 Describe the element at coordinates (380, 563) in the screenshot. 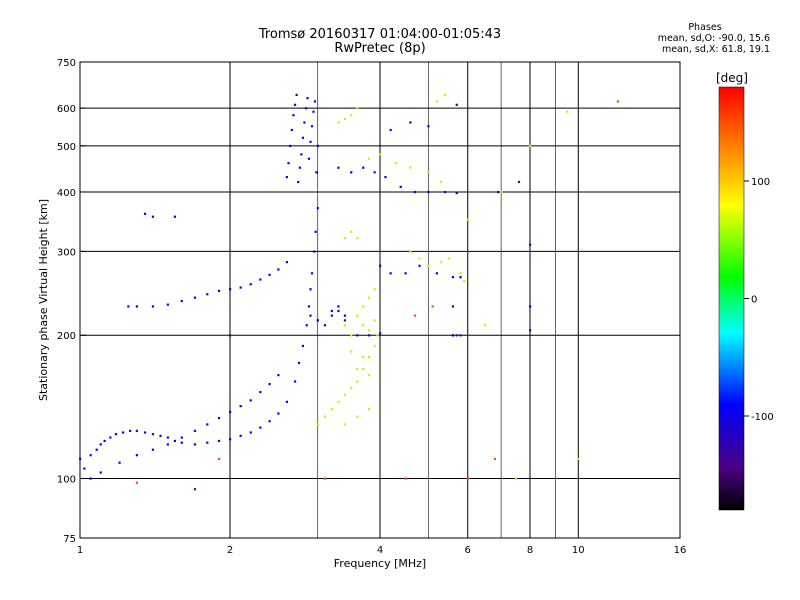

I see `x-axis-title: Frequency [MHz]` at that location.